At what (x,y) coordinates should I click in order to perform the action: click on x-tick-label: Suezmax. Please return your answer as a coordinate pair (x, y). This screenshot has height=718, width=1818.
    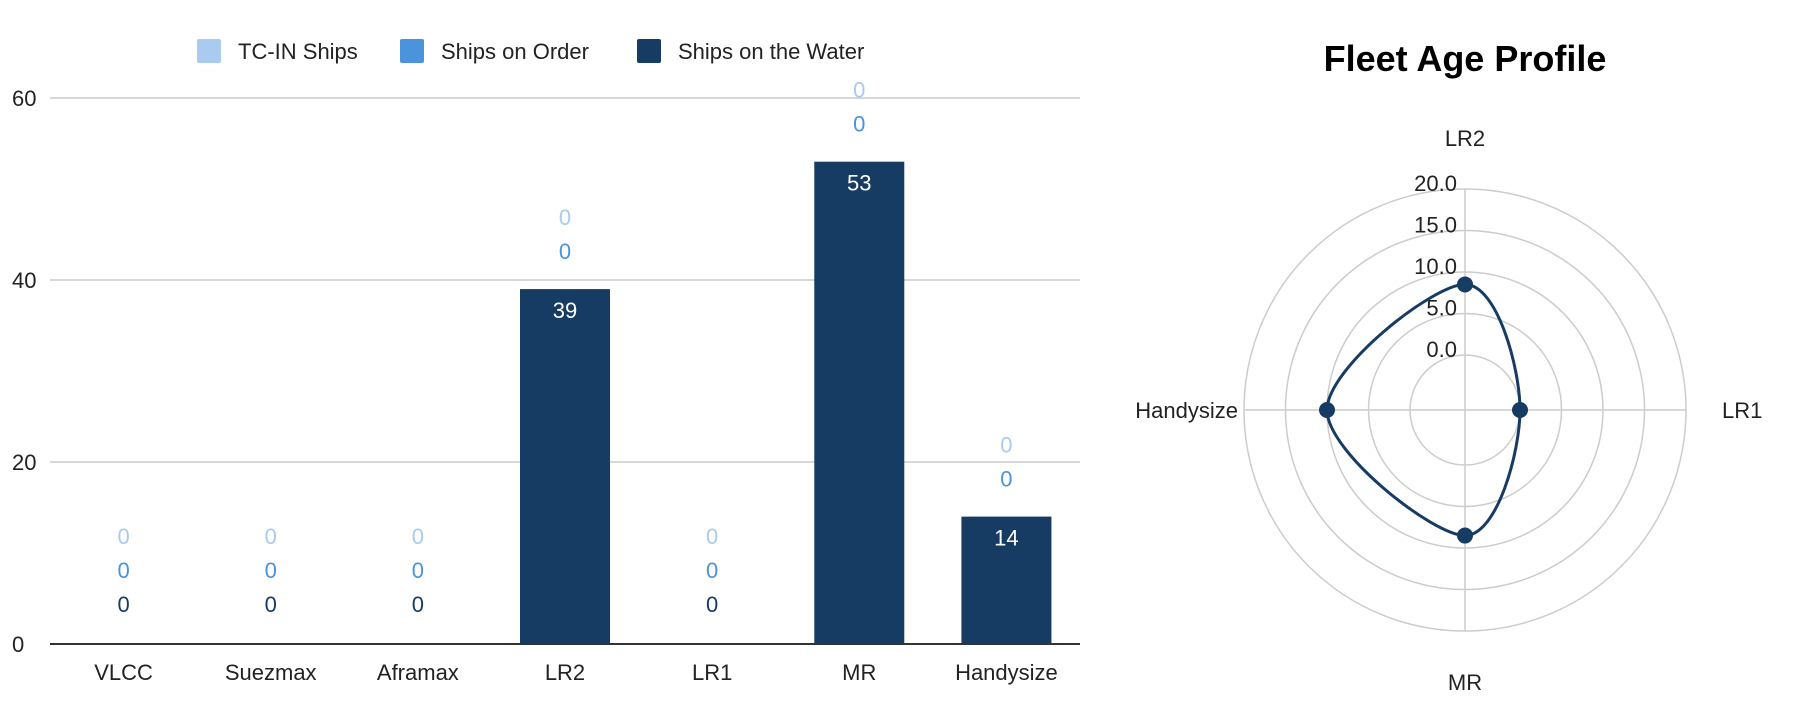
    Looking at the image, I should click on (271, 672).